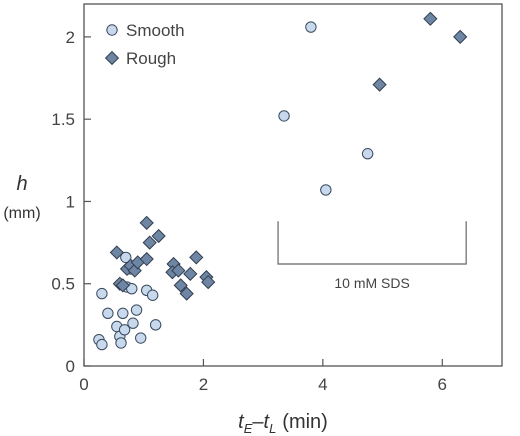 This screenshot has height=436, width=520. I want to click on legend-marker-smooth, so click(112, 30).